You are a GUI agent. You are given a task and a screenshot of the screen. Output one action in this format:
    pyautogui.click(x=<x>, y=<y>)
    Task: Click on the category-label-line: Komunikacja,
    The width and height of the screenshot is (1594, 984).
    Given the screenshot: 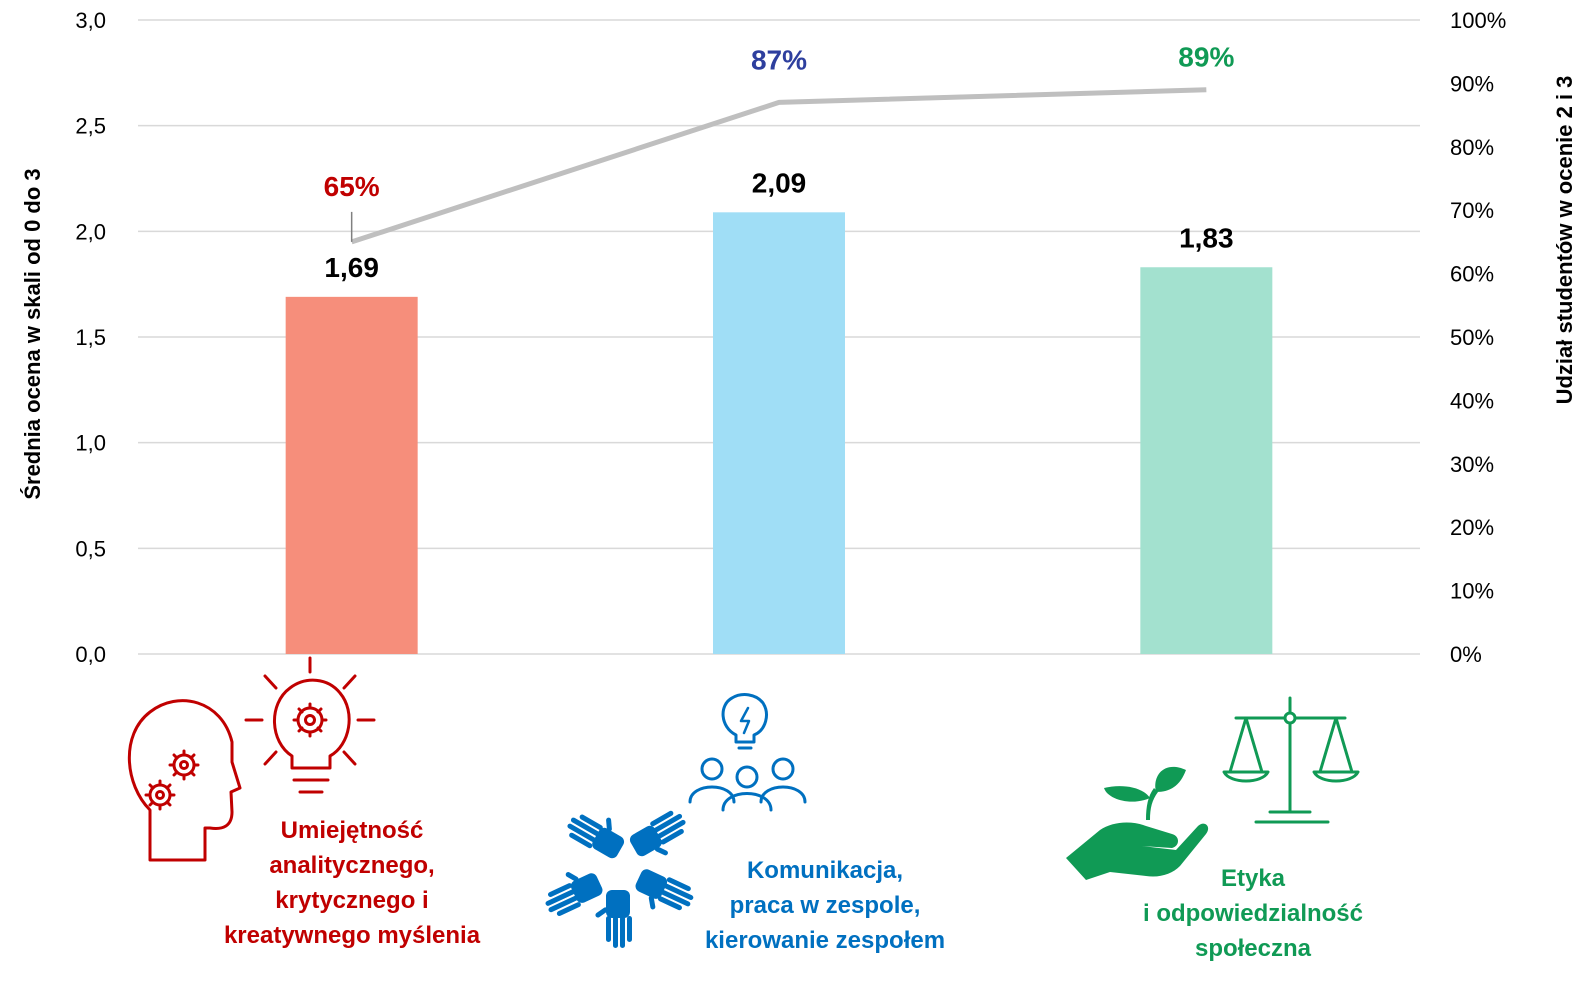 What is the action you would take?
    pyautogui.click(x=825, y=870)
    